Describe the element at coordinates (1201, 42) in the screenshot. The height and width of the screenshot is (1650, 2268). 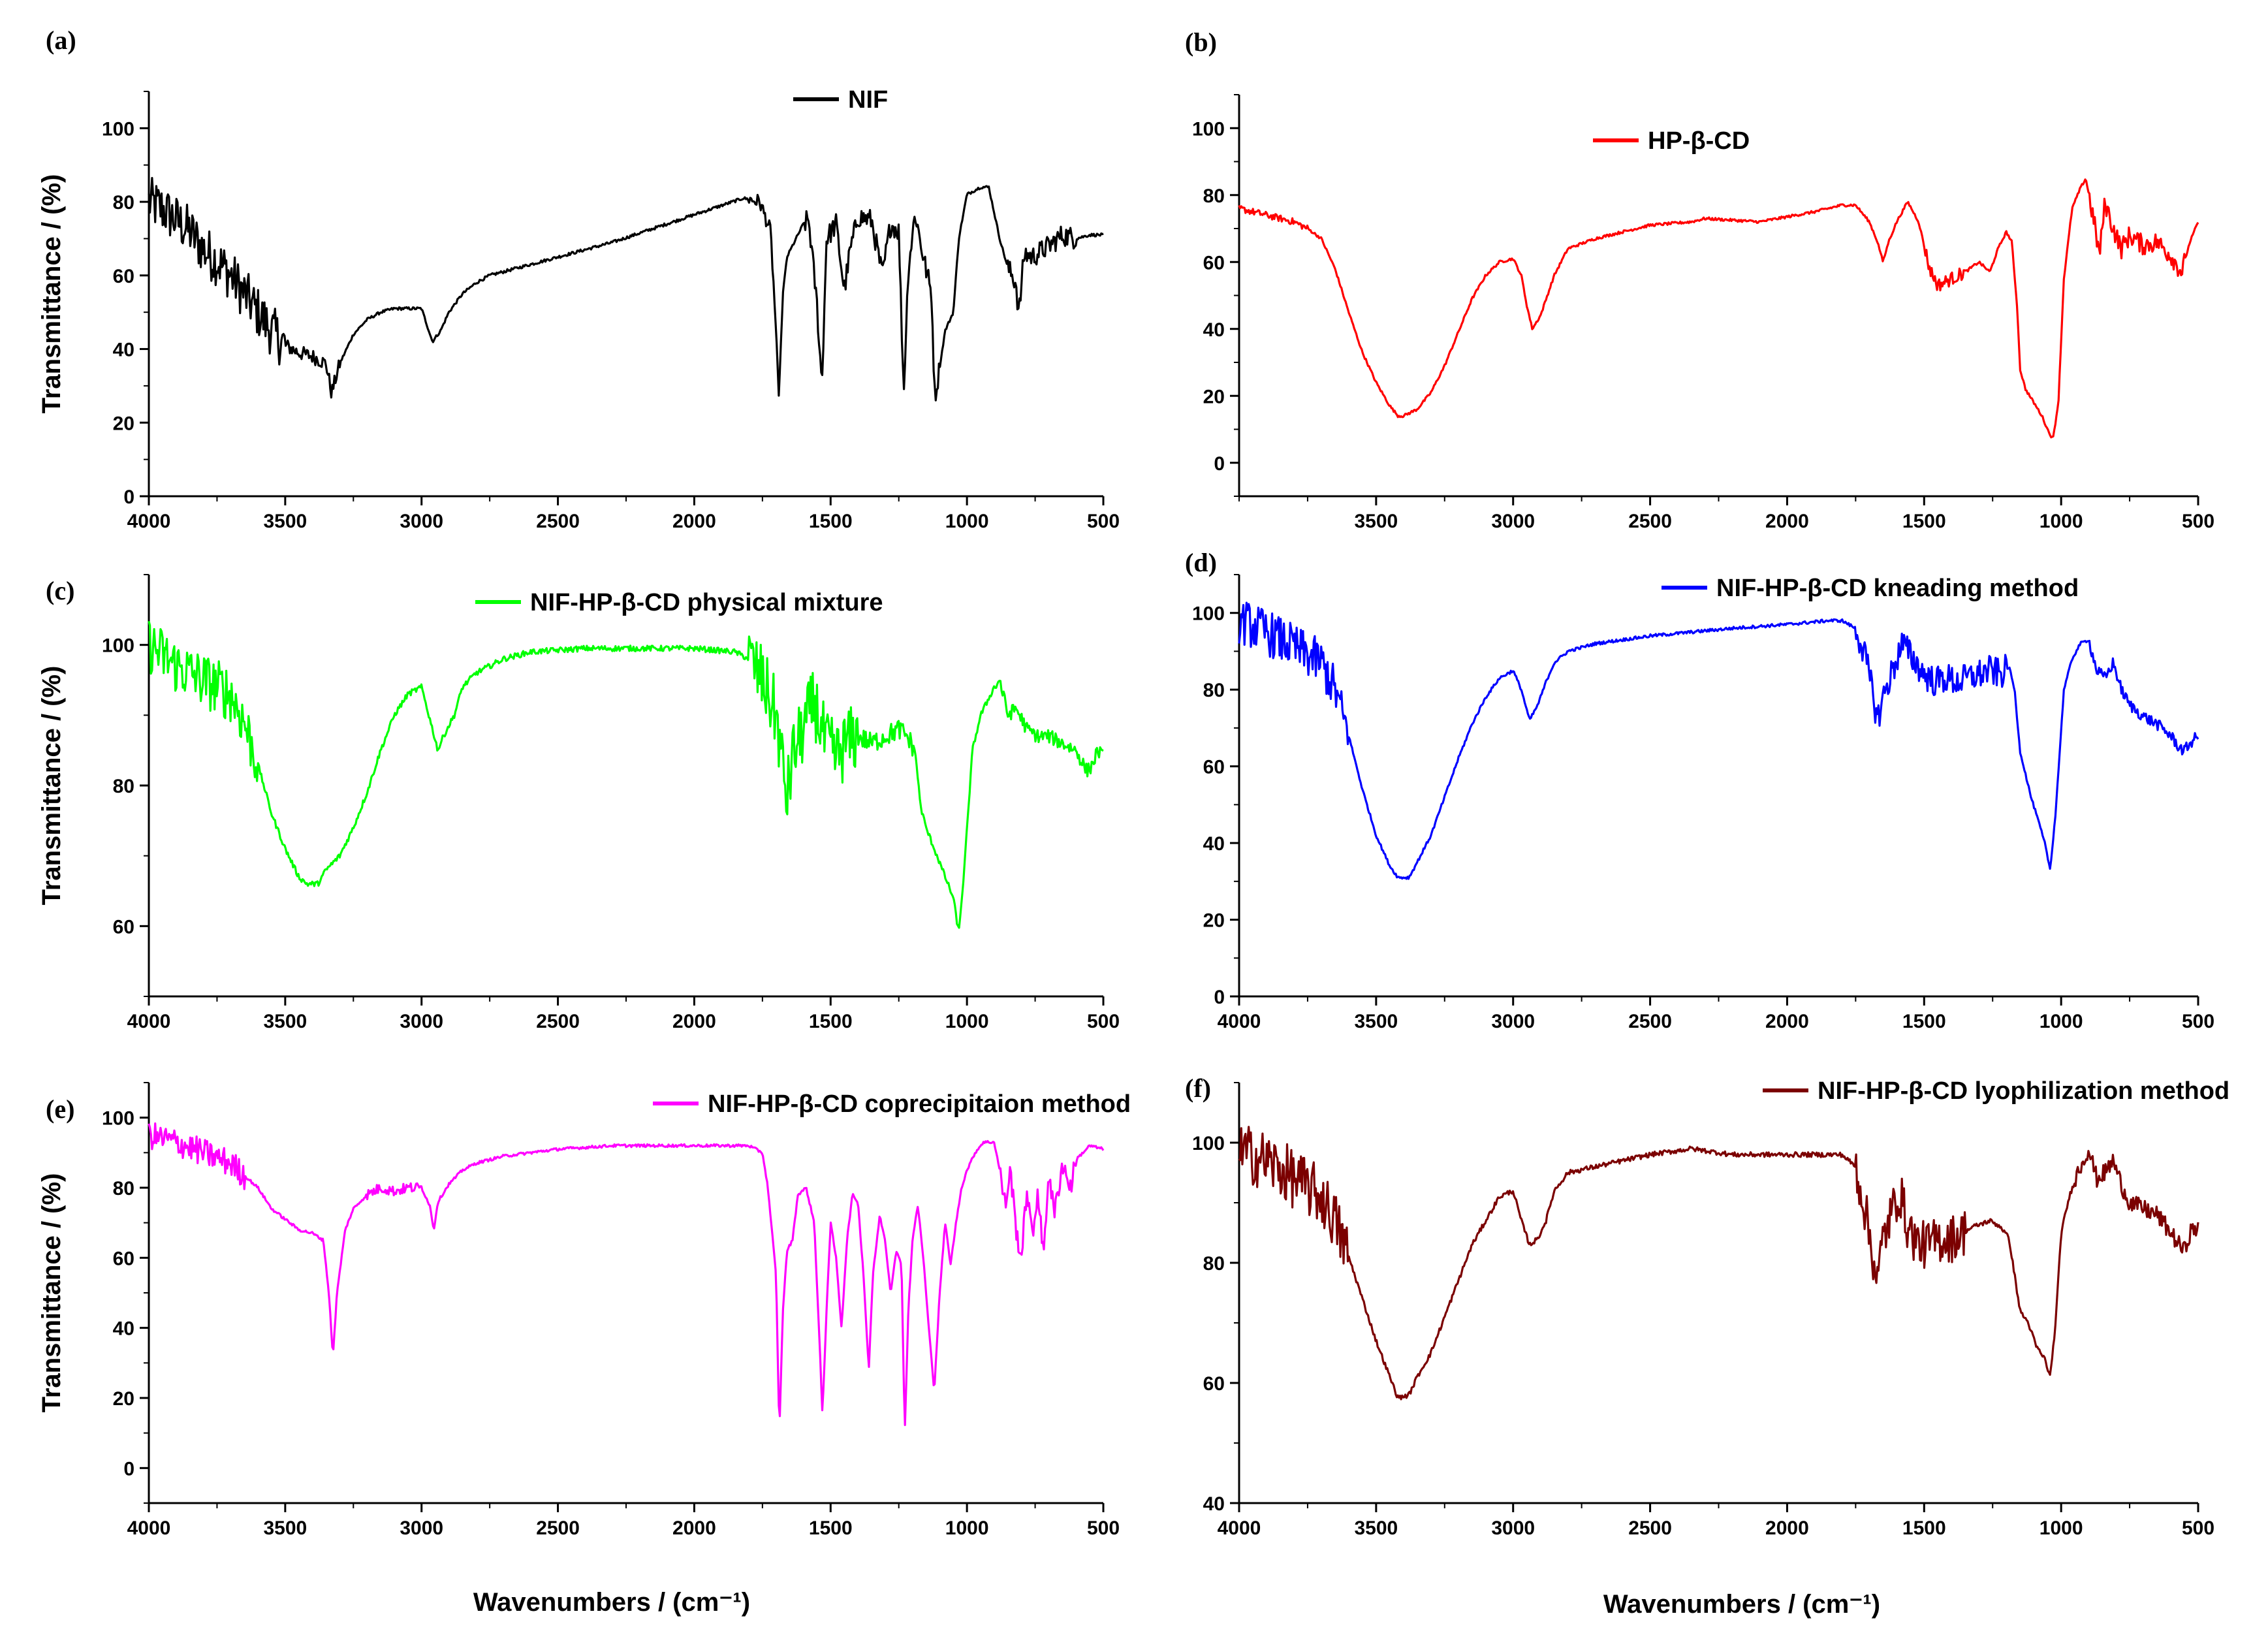
I see `panel-label: (b)` at that location.